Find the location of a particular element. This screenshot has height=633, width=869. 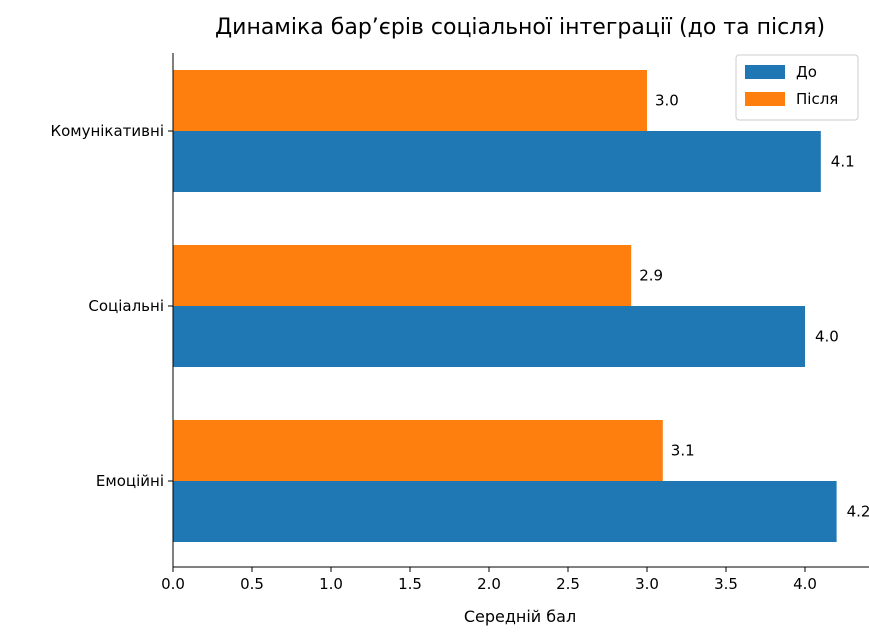

x-tick-label-7: 3.5 is located at coordinates (726, 584).